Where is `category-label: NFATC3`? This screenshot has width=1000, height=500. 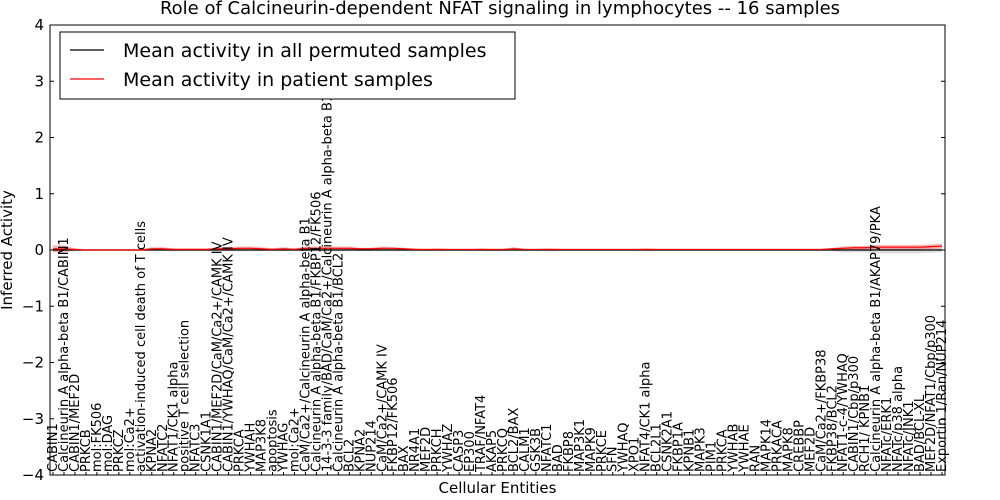
category-label: NFATC3 is located at coordinates (196, 448).